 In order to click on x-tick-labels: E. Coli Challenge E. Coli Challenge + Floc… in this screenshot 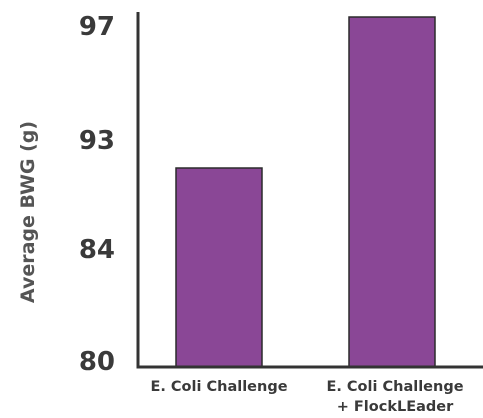, I will do `click(306, 397)`.